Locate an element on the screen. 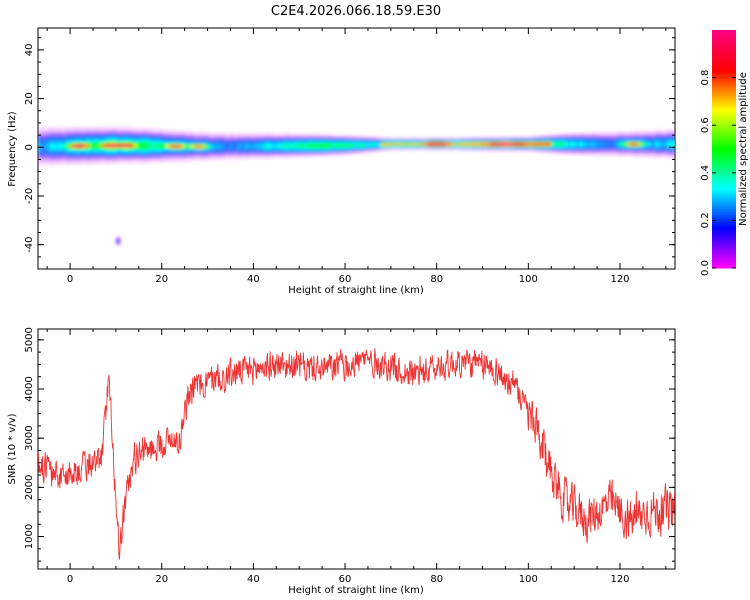 Image resolution: width=750 pixels, height=600 pixels. x-tick-label: 100 is located at coordinates (528, 579).